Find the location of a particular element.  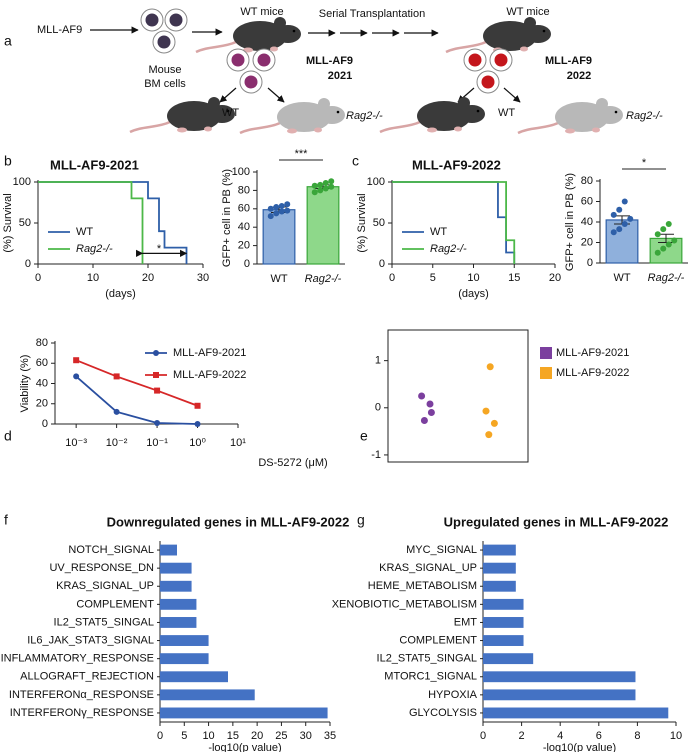

legend-label: Rag2-/- is located at coordinates (448, 249).